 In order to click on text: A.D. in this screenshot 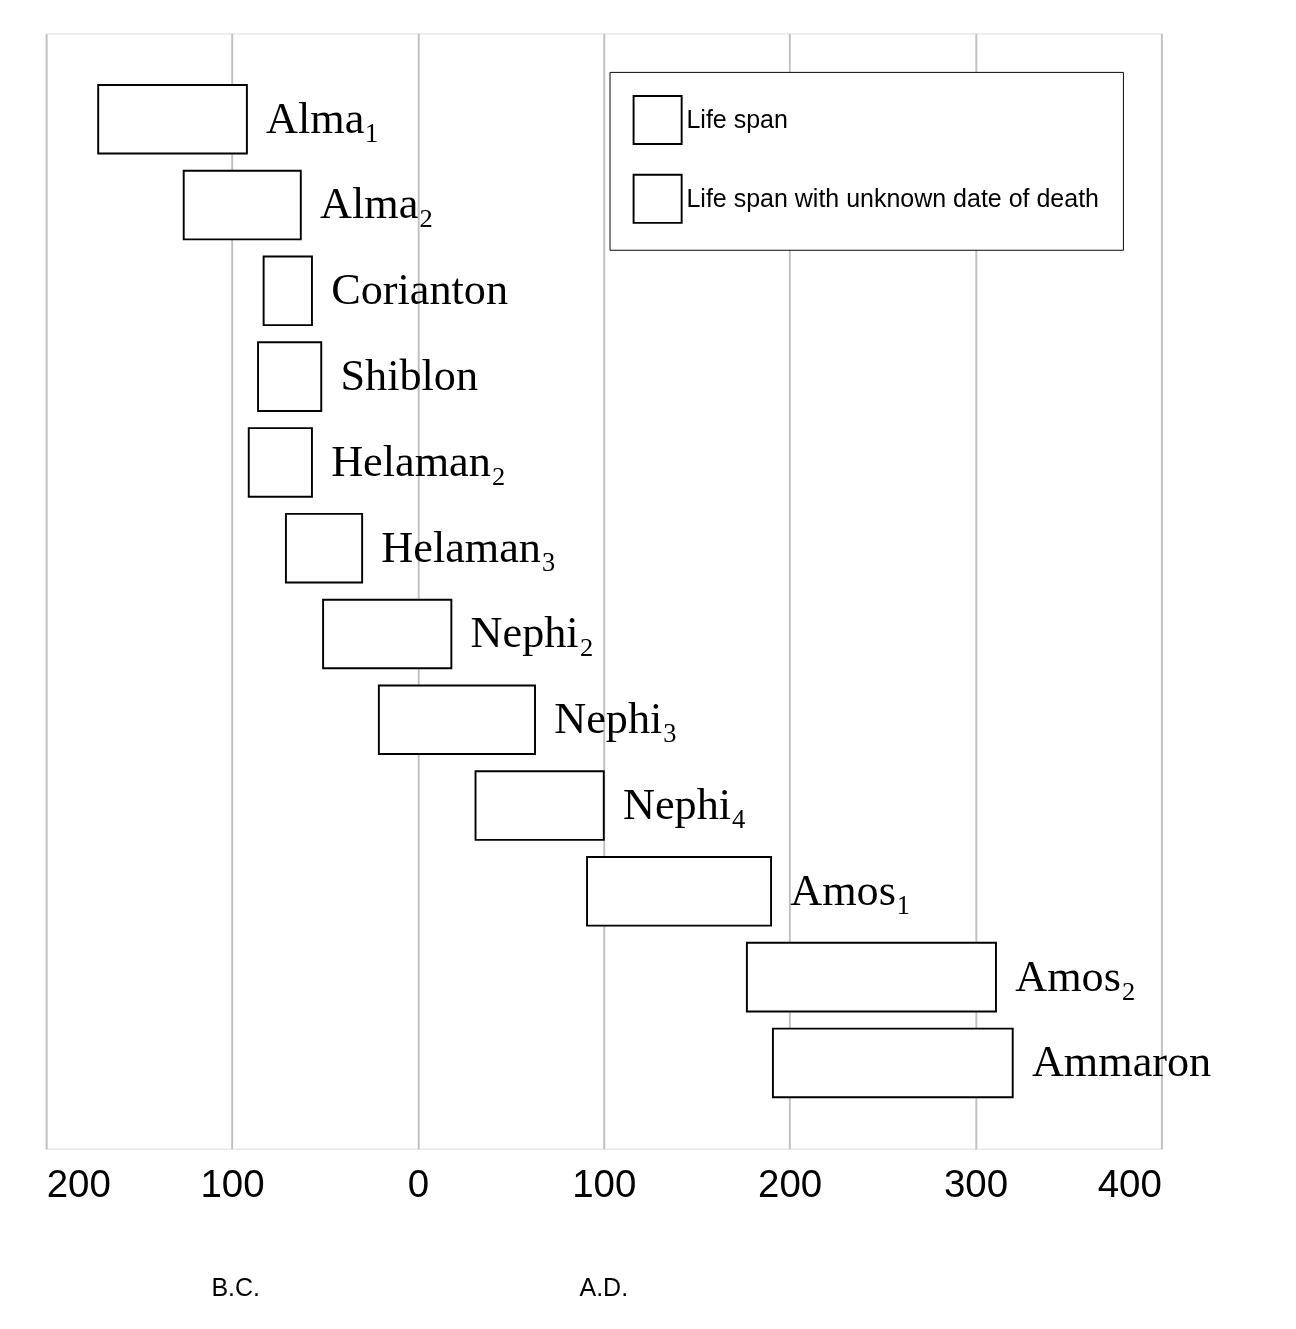, I will do `click(604, 1286)`.